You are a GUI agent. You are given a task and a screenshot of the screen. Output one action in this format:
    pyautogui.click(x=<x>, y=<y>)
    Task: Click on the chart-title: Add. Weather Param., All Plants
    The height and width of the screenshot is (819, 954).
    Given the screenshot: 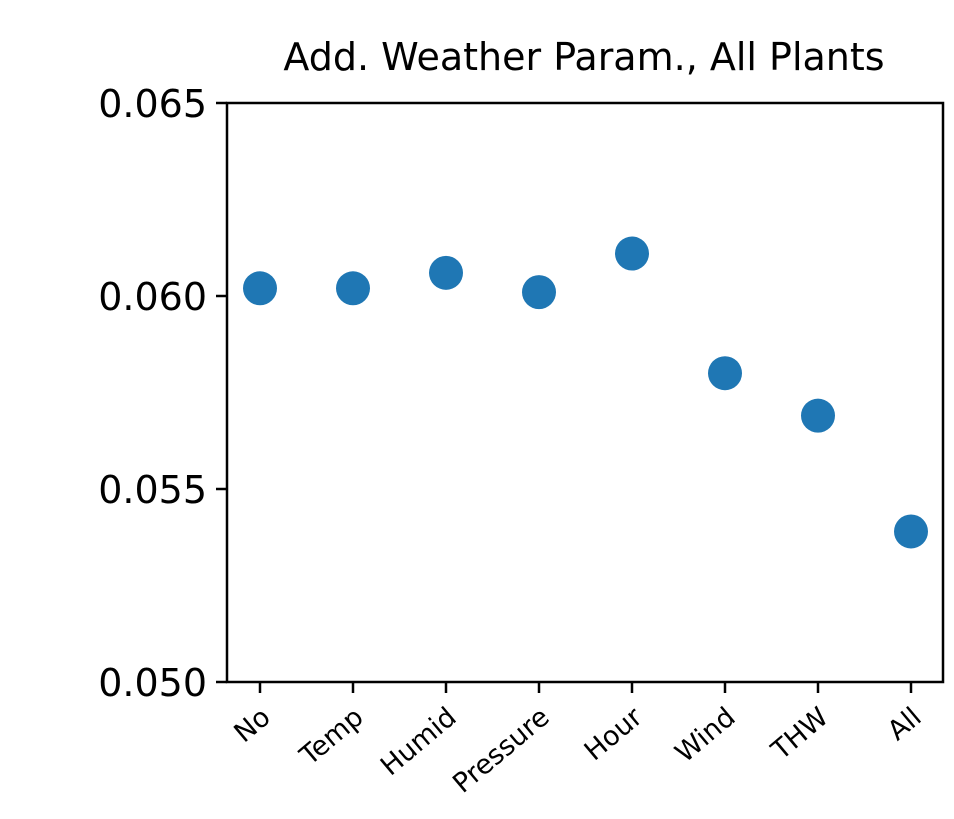 What is the action you would take?
    pyautogui.click(x=583, y=57)
    